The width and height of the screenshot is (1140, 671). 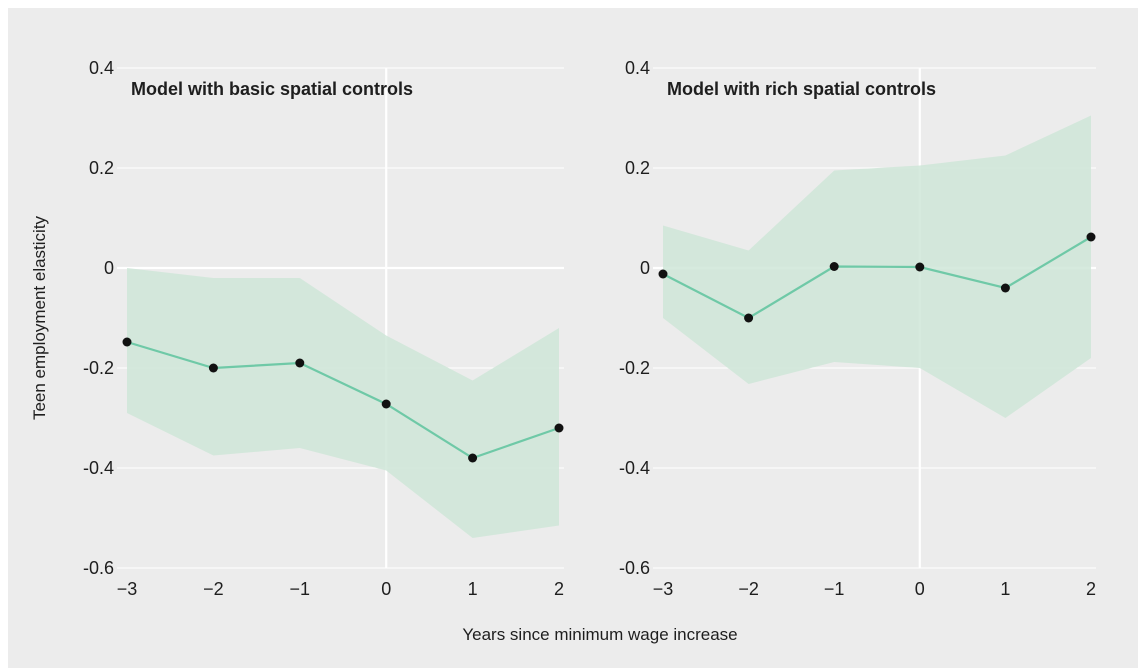 What do you see at coordinates (599, 634) in the screenshot?
I see `x-axis-label: Years since minimum wage increase` at bounding box center [599, 634].